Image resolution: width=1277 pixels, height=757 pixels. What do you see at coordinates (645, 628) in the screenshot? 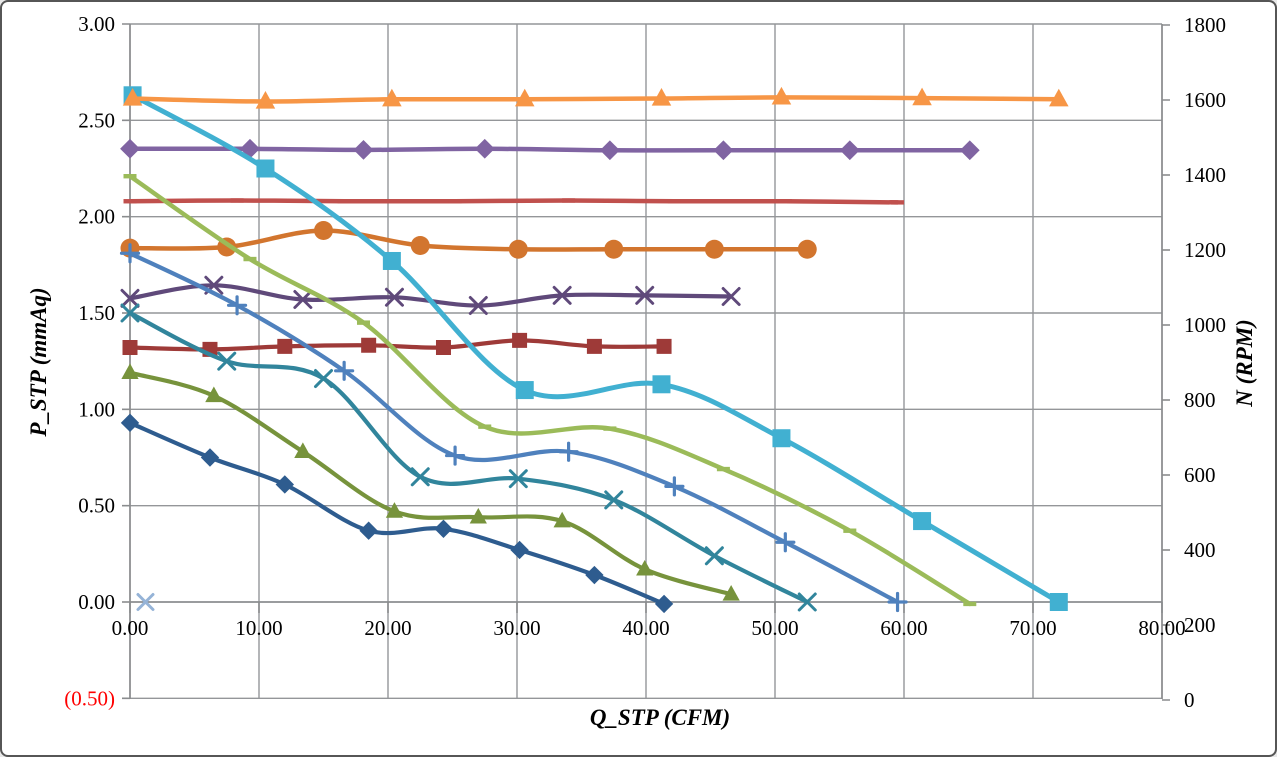
I see `x-axis-tick-label: 40.00` at bounding box center [645, 628].